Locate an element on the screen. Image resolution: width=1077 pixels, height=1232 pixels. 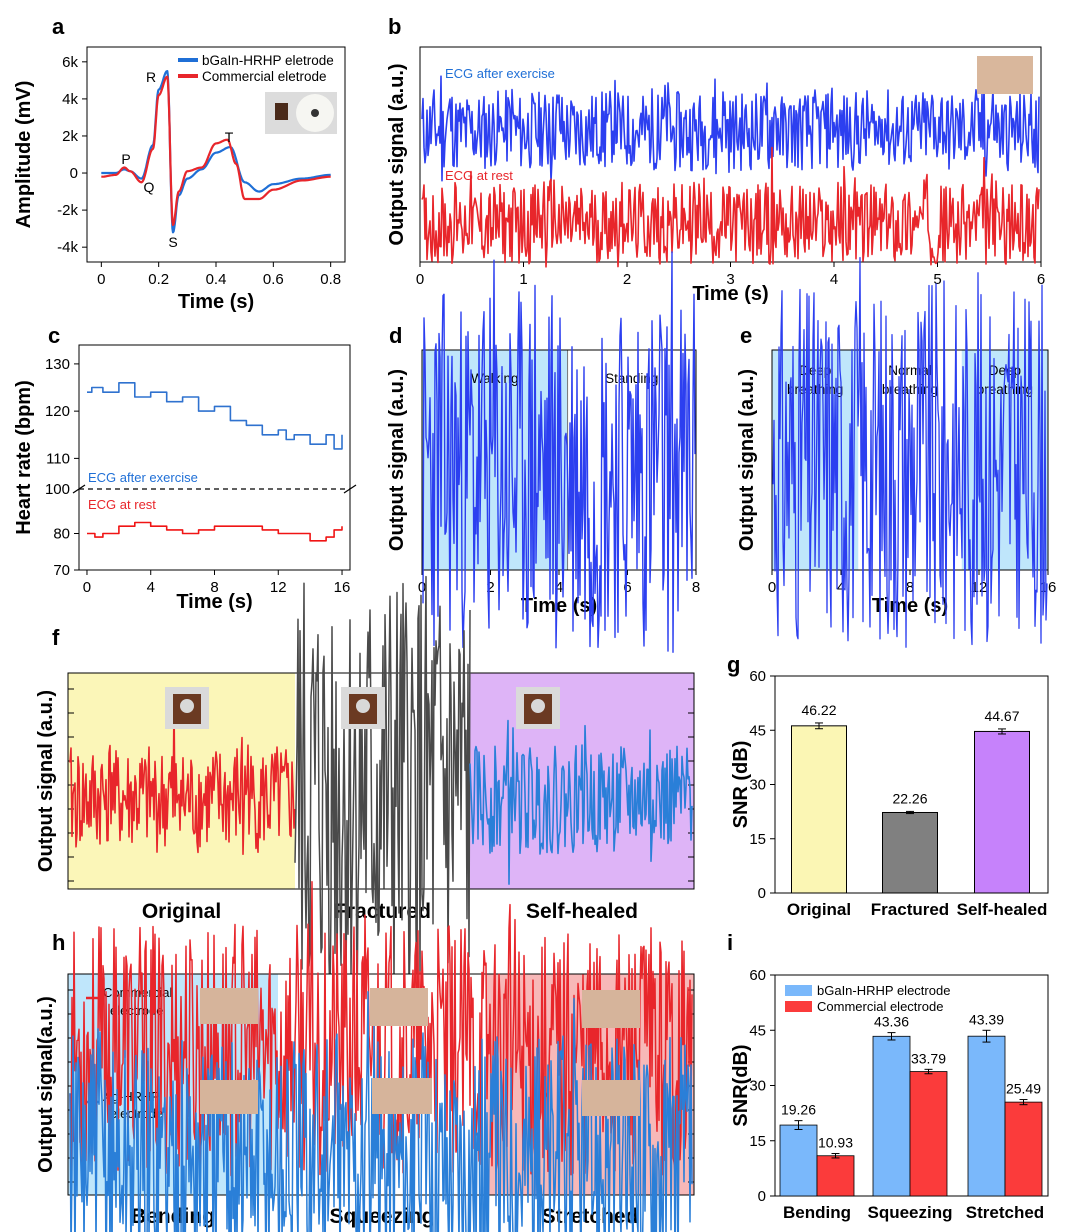
data-label: 25.49 is located at coordinates (1023, 1089).